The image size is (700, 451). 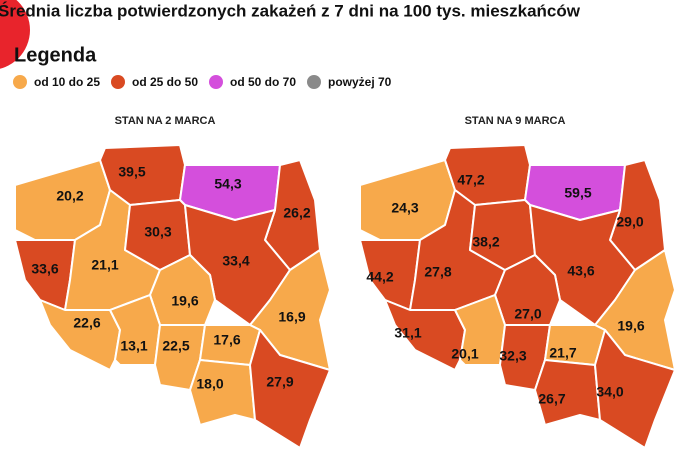 I want to click on region-value: 27,0, so click(x=527, y=314).